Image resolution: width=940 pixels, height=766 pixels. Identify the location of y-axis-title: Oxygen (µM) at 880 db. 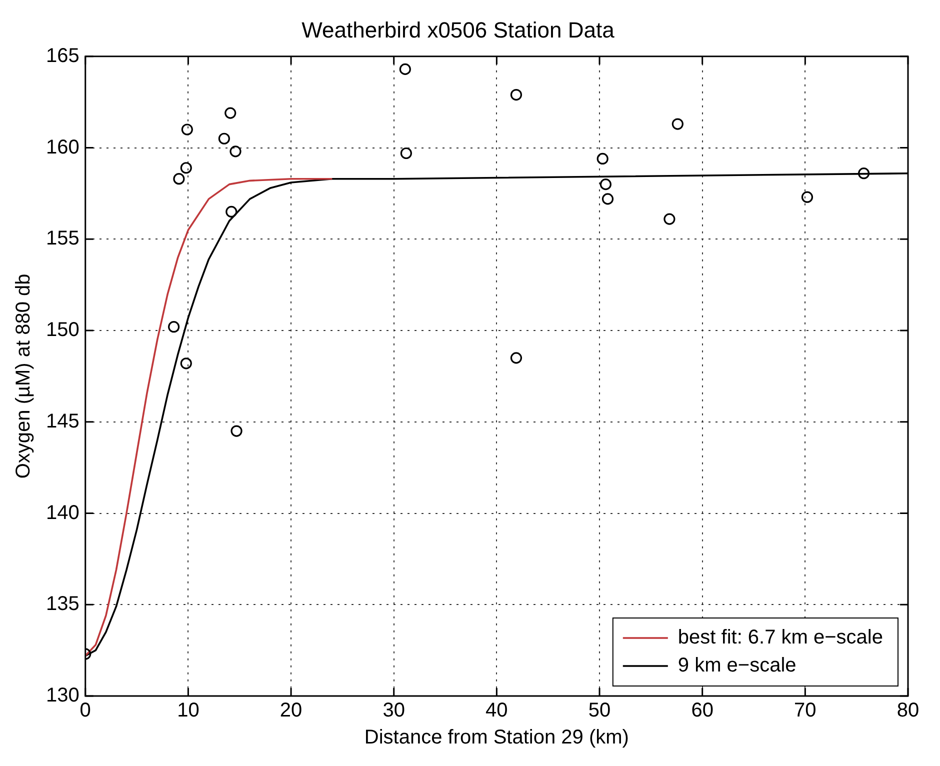
(23, 376).